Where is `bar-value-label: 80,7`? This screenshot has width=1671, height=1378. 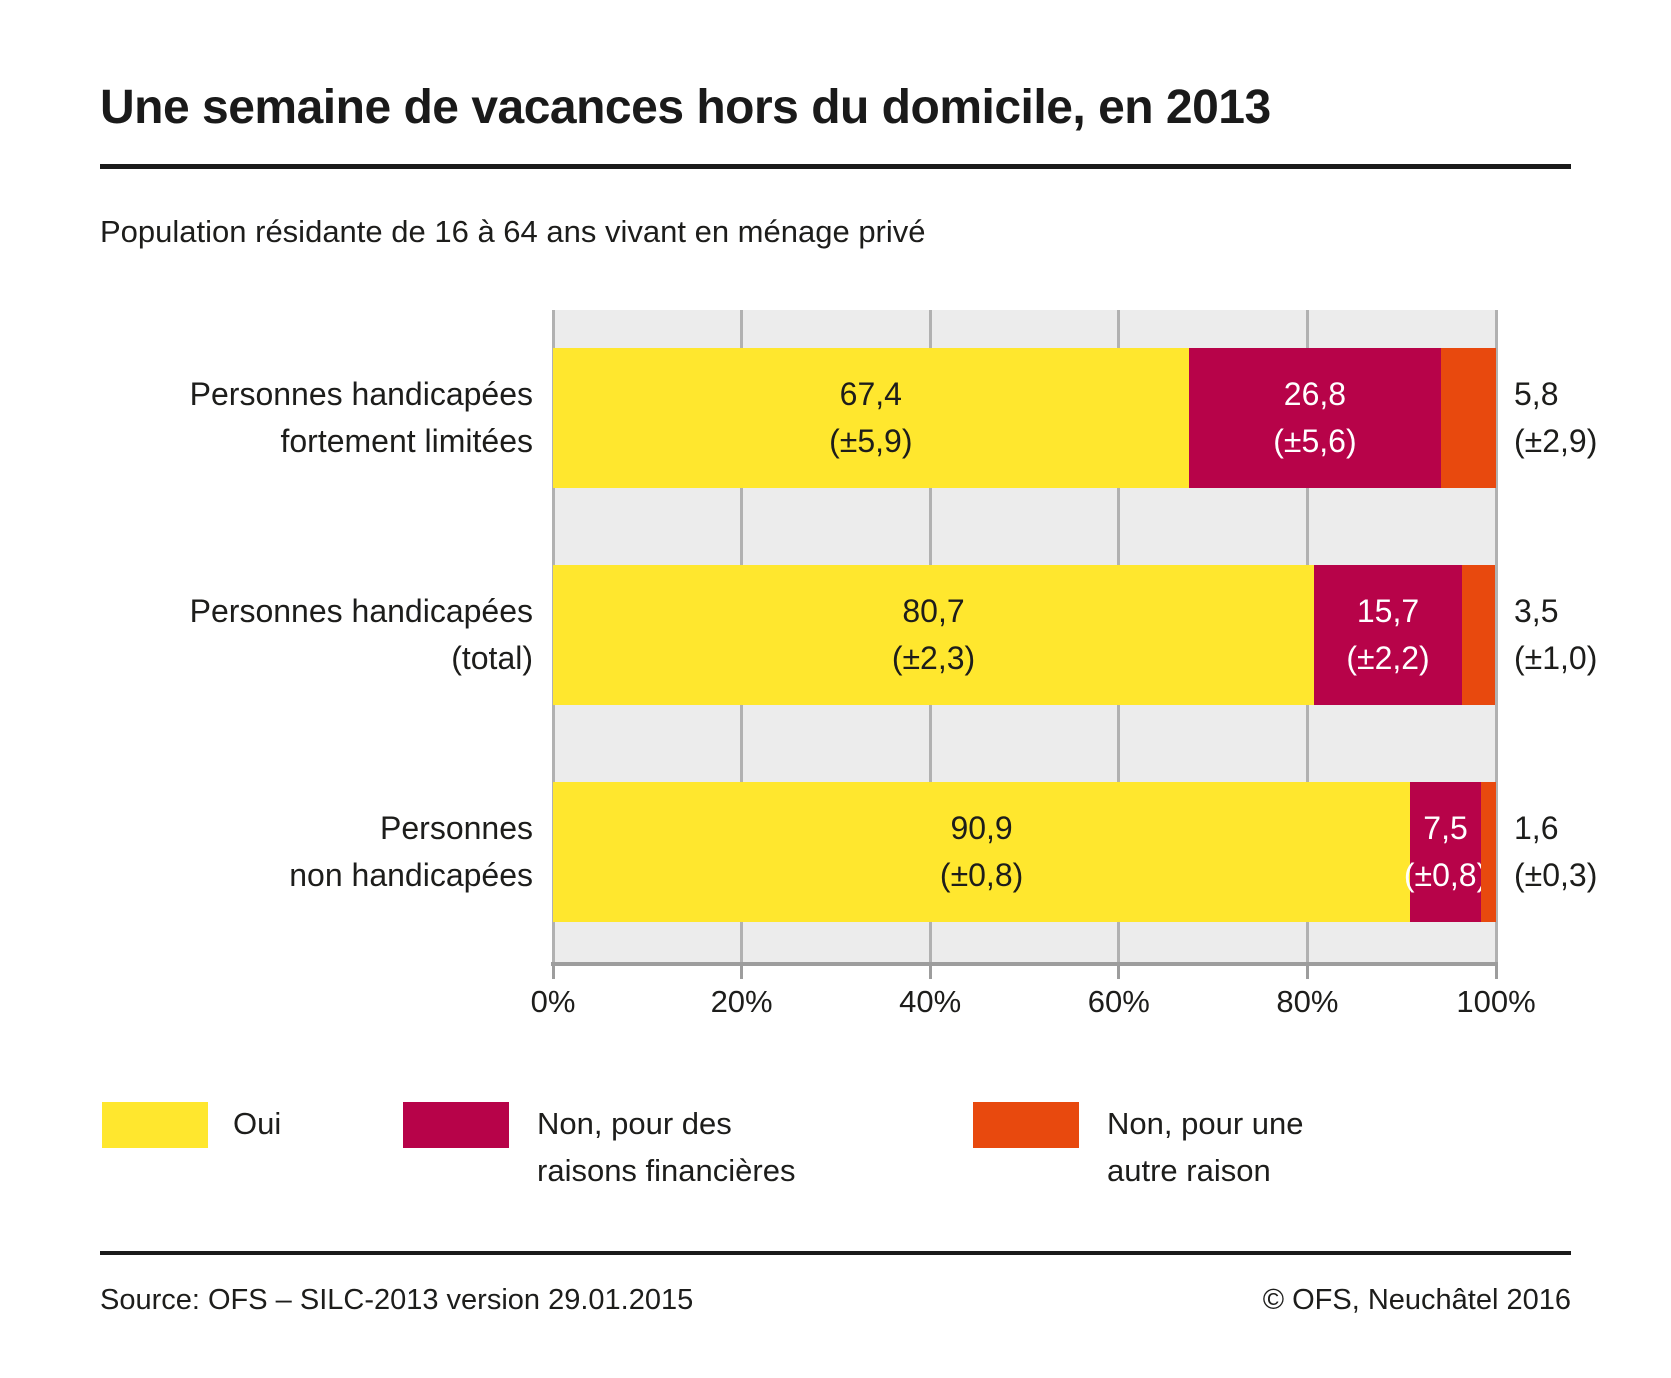 bar-value-label: 80,7 is located at coordinates (933, 611).